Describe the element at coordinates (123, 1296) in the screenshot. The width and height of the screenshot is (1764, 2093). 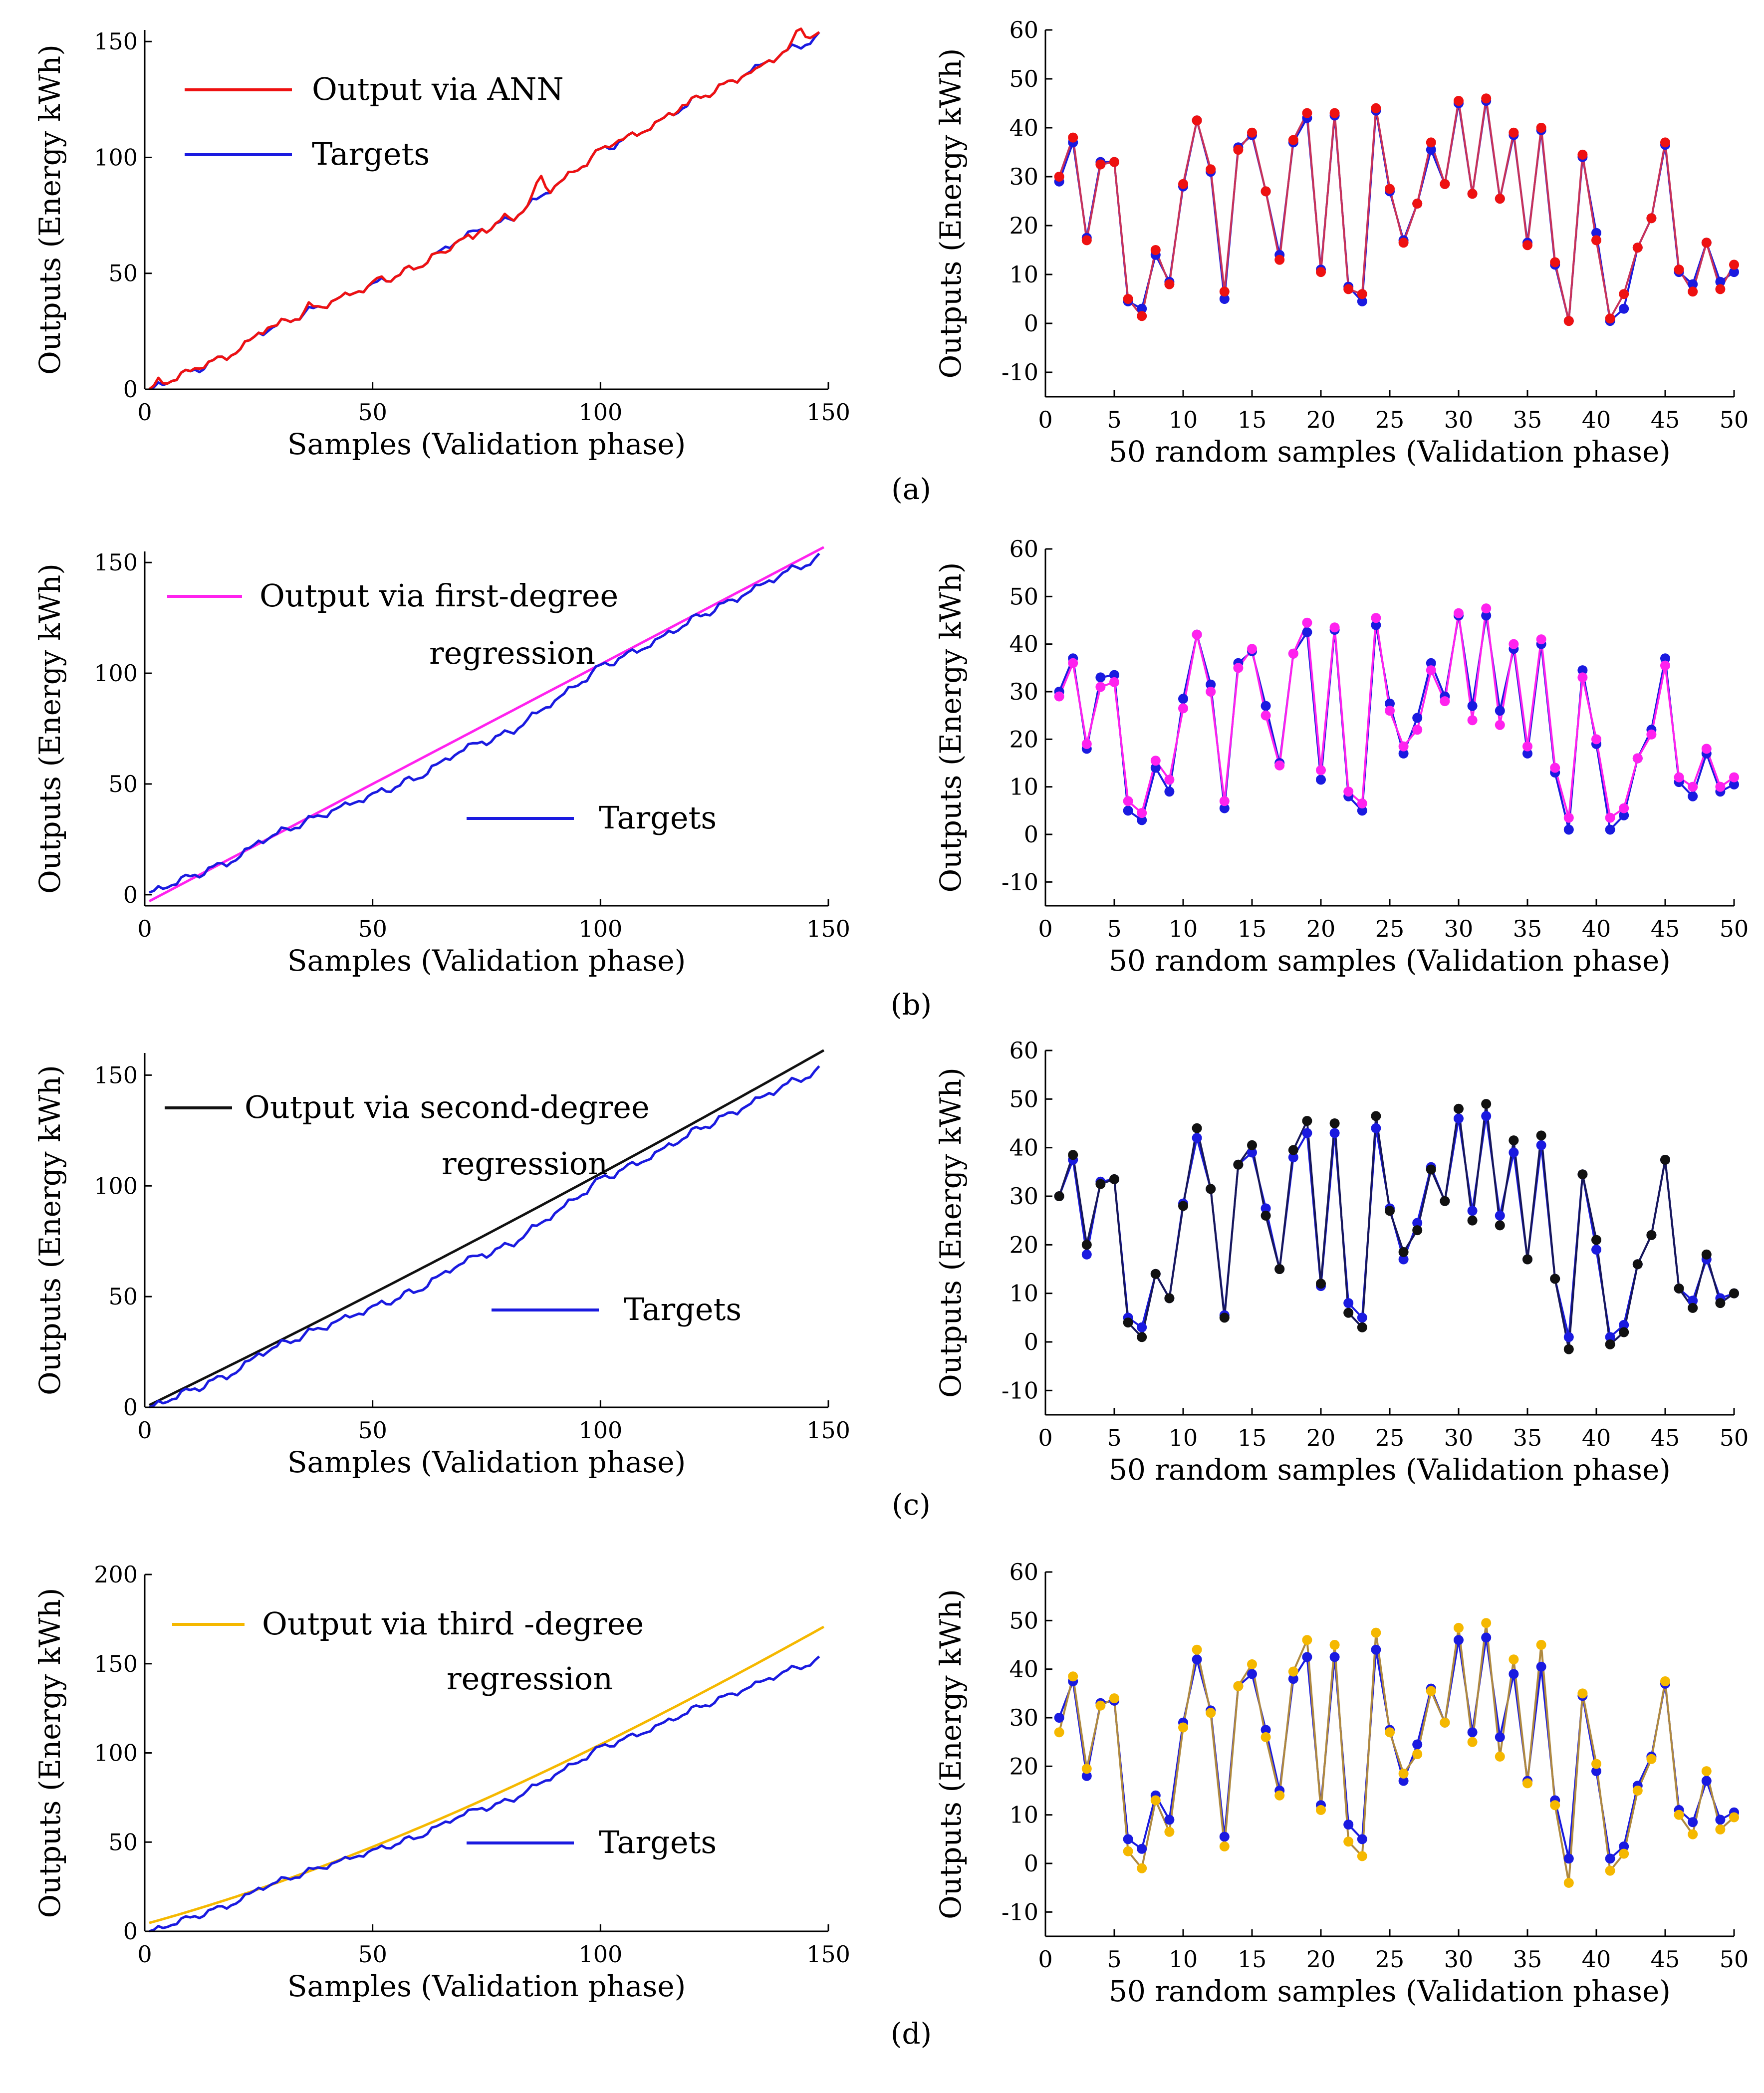
I see `y-tick-label: 50` at that location.